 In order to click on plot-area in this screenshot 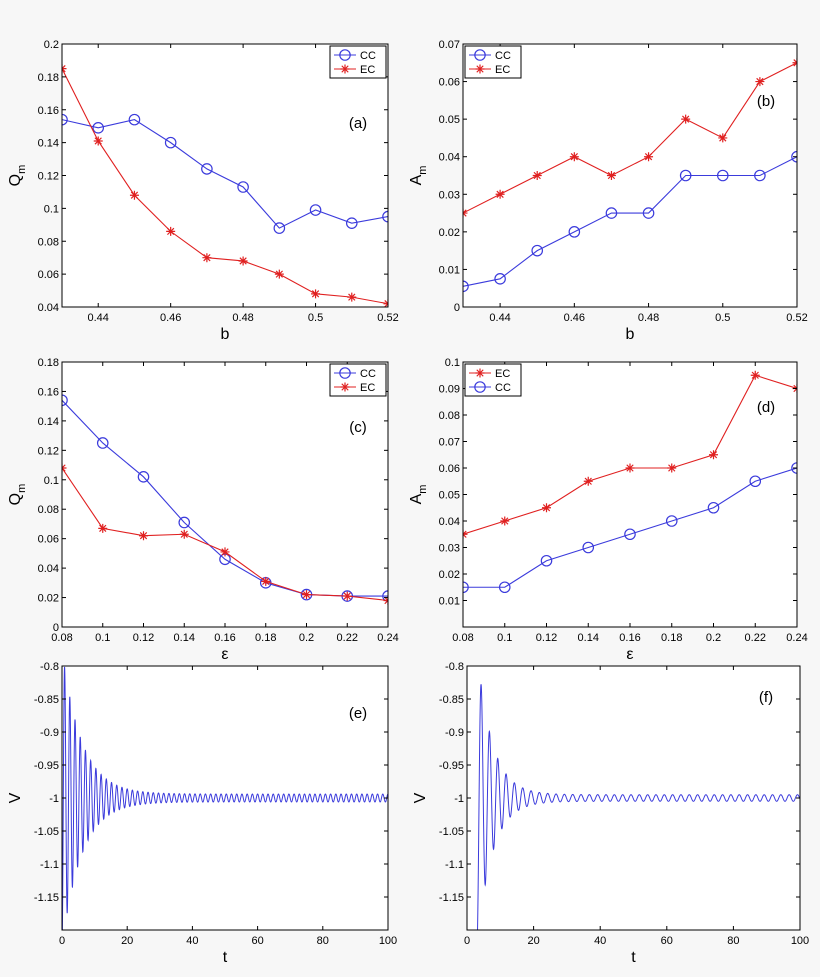, I will do `click(225, 494)`.